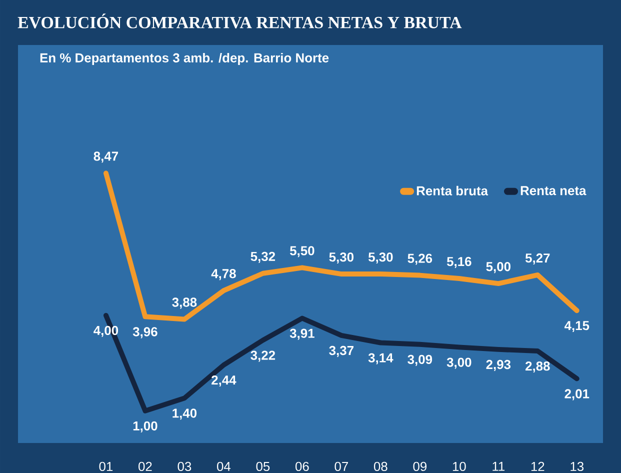  I want to click on data-label: 2,93, so click(498, 365).